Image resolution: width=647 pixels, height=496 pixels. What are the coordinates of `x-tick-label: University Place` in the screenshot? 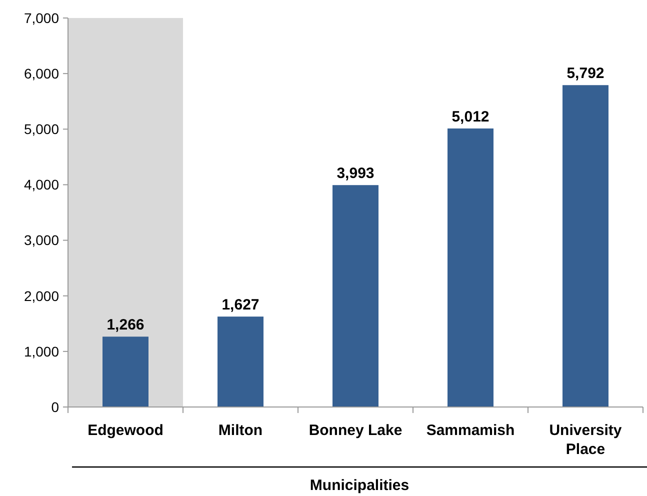 It's located at (585, 440).